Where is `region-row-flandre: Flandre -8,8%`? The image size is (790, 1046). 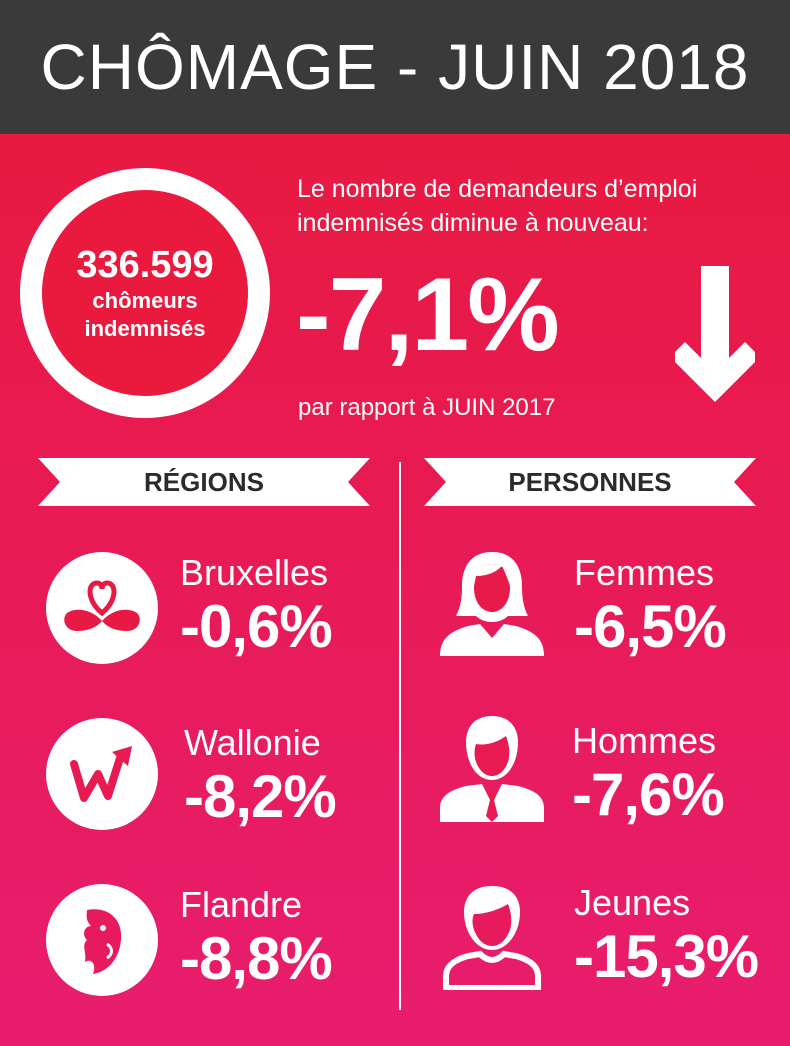 region-row-flandre: Flandre -8,8% is located at coordinates (216, 949).